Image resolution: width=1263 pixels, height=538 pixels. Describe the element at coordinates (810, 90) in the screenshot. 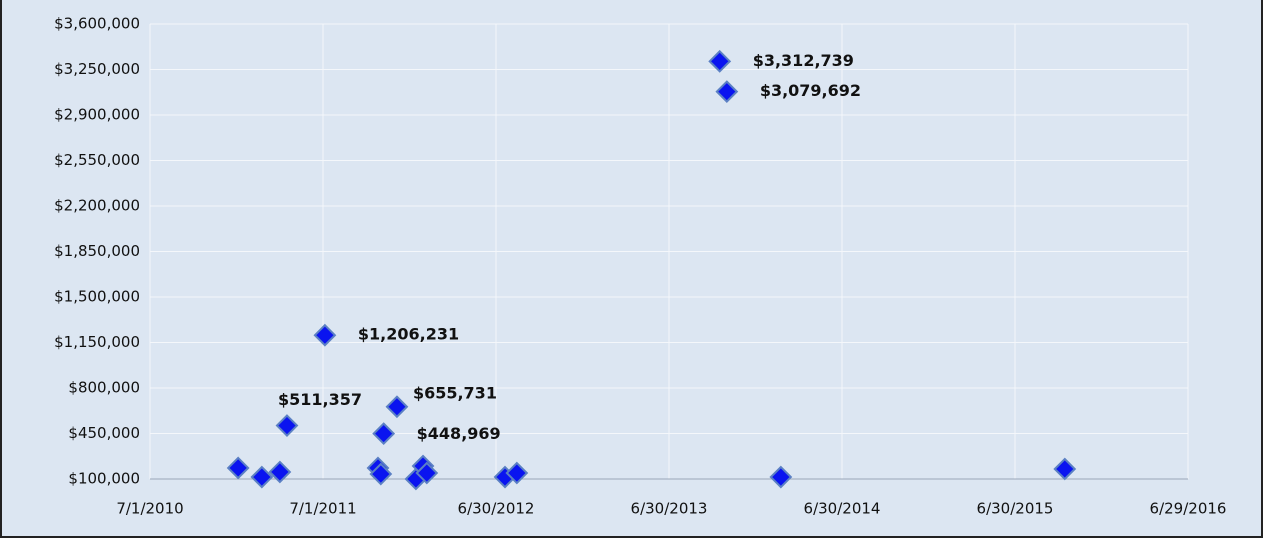

I see `data-label: $3,079,692` at that location.